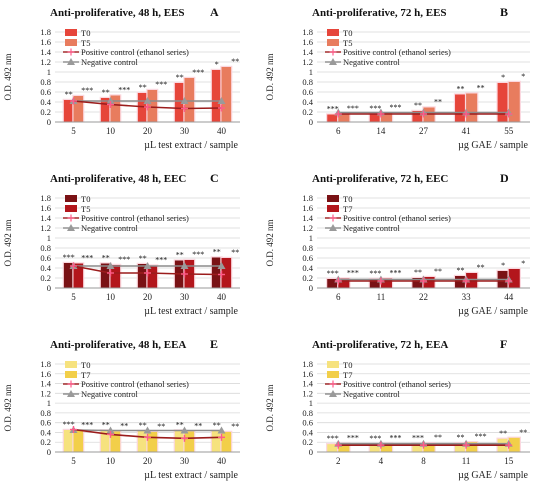 This screenshot has width=550, height=497. What do you see at coordinates (307, 198) in the screenshot?
I see `y-tick-label: 1.8` at bounding box center [307, 198].